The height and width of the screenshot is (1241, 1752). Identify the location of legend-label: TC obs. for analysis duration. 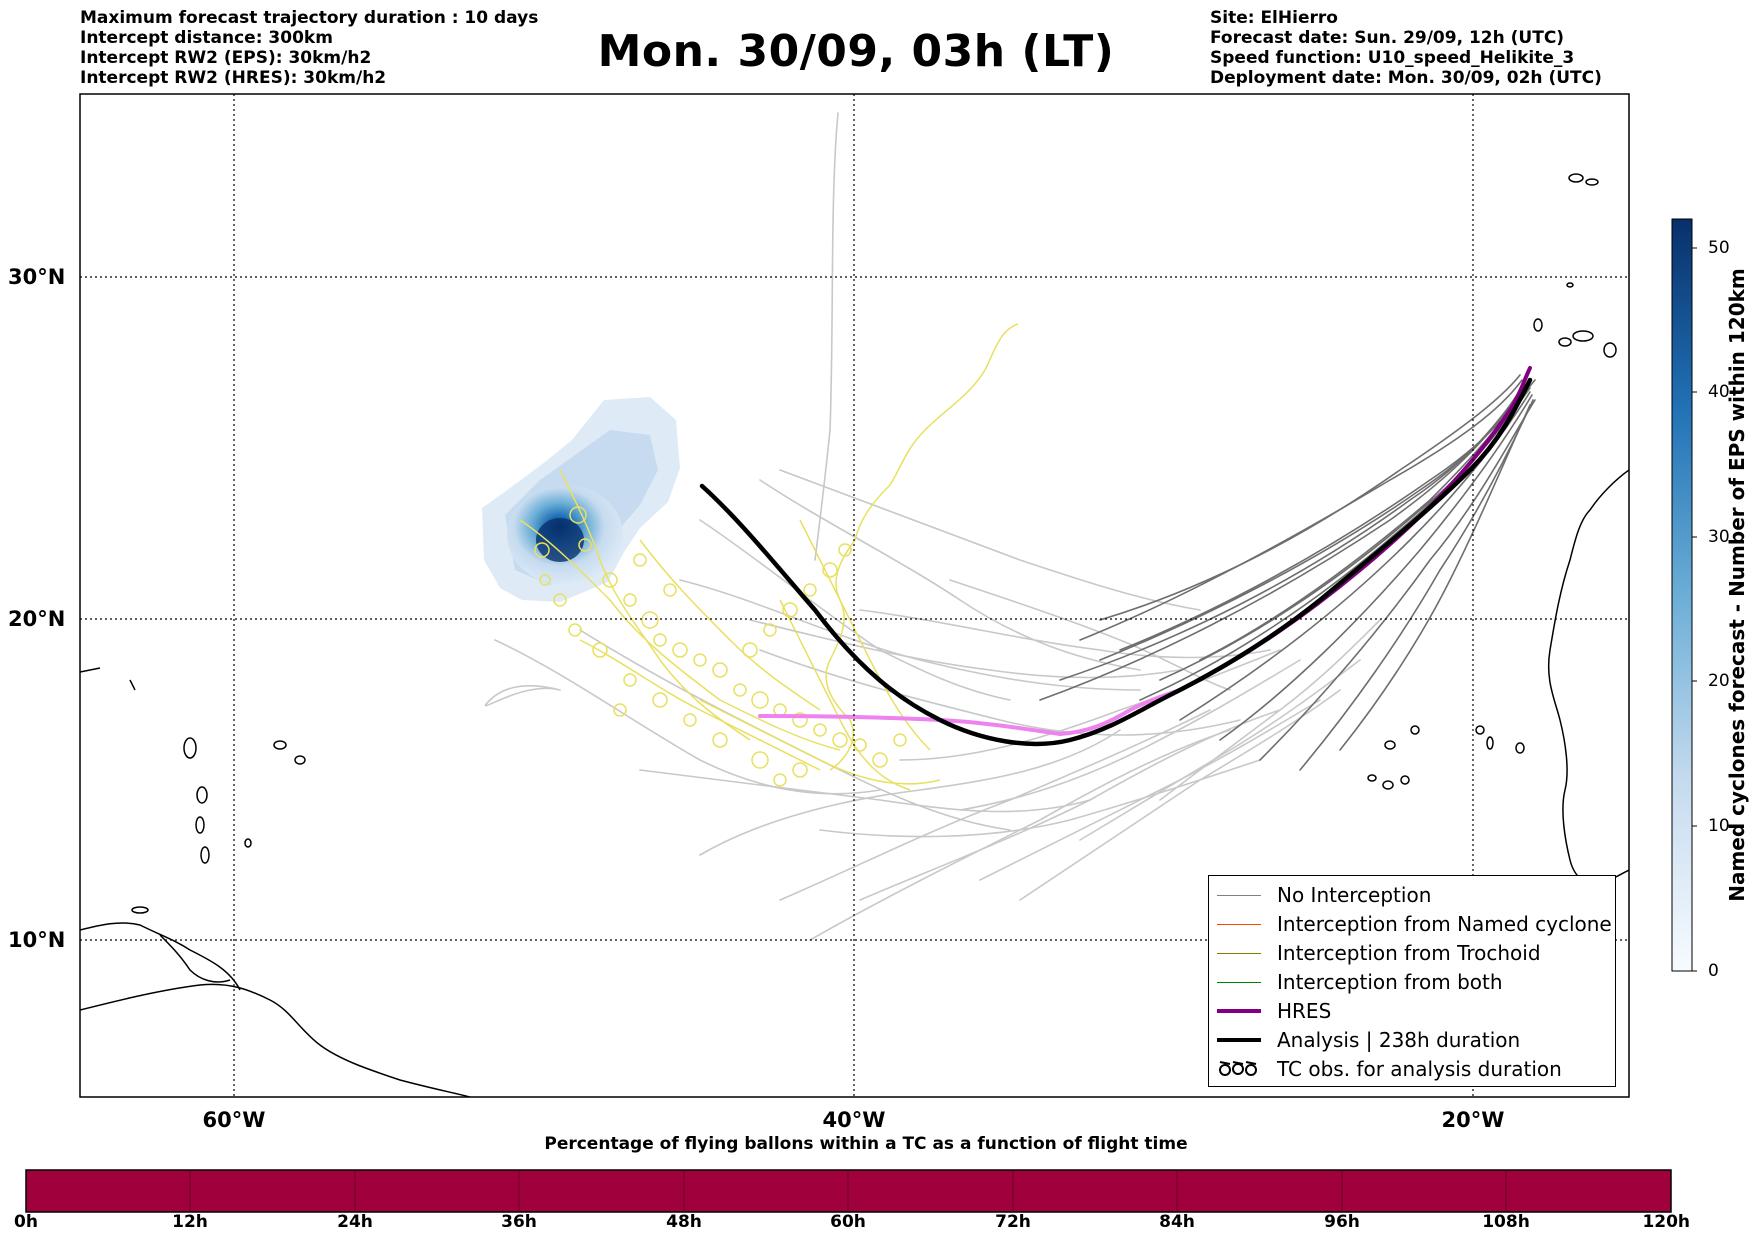
(1419, 1068).